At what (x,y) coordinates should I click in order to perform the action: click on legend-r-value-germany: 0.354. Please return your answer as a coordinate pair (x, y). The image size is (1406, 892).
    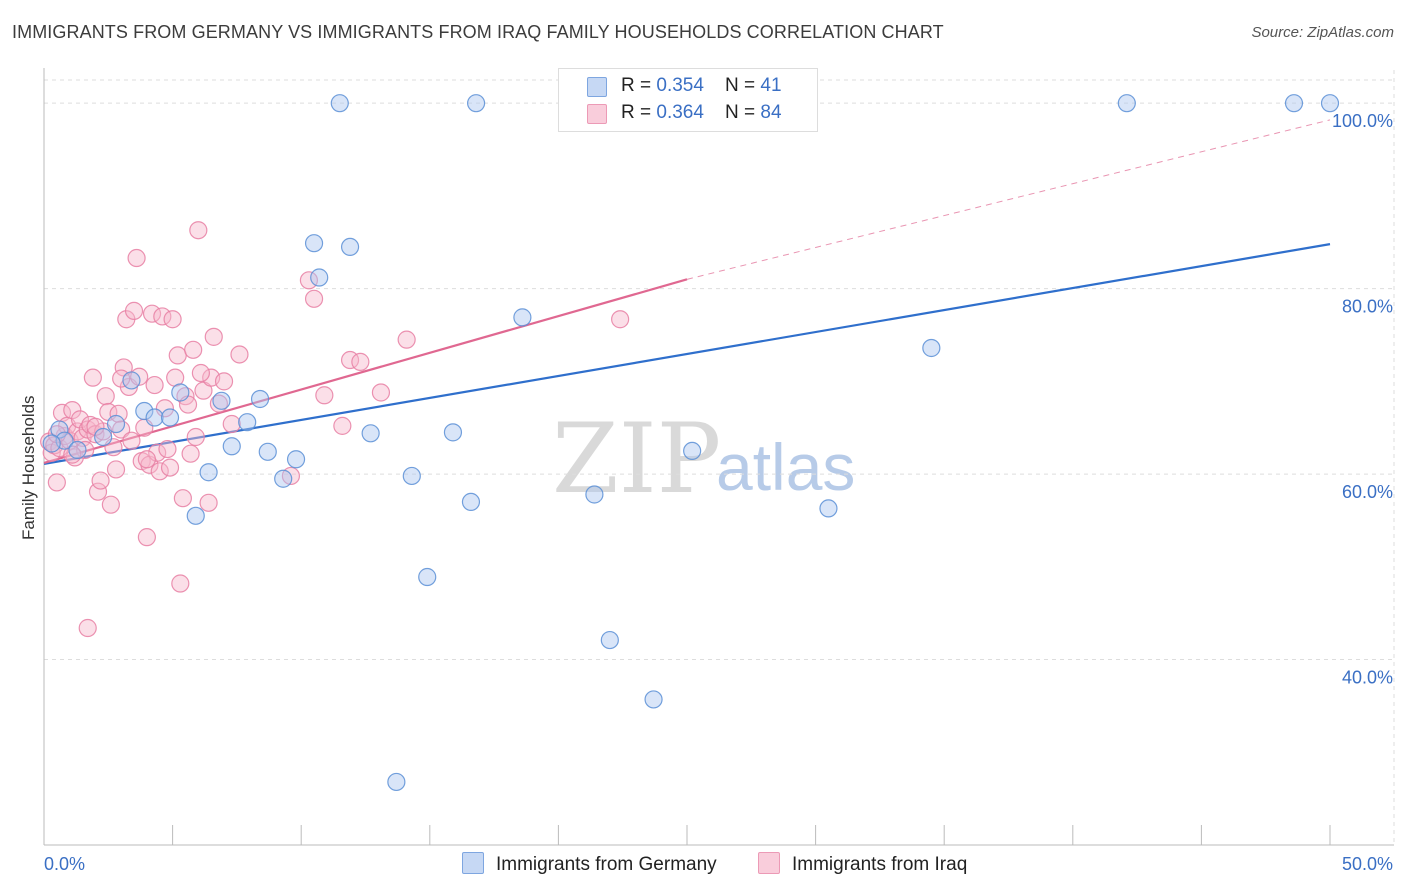
    Looking at the image, I should click on (680, 85).